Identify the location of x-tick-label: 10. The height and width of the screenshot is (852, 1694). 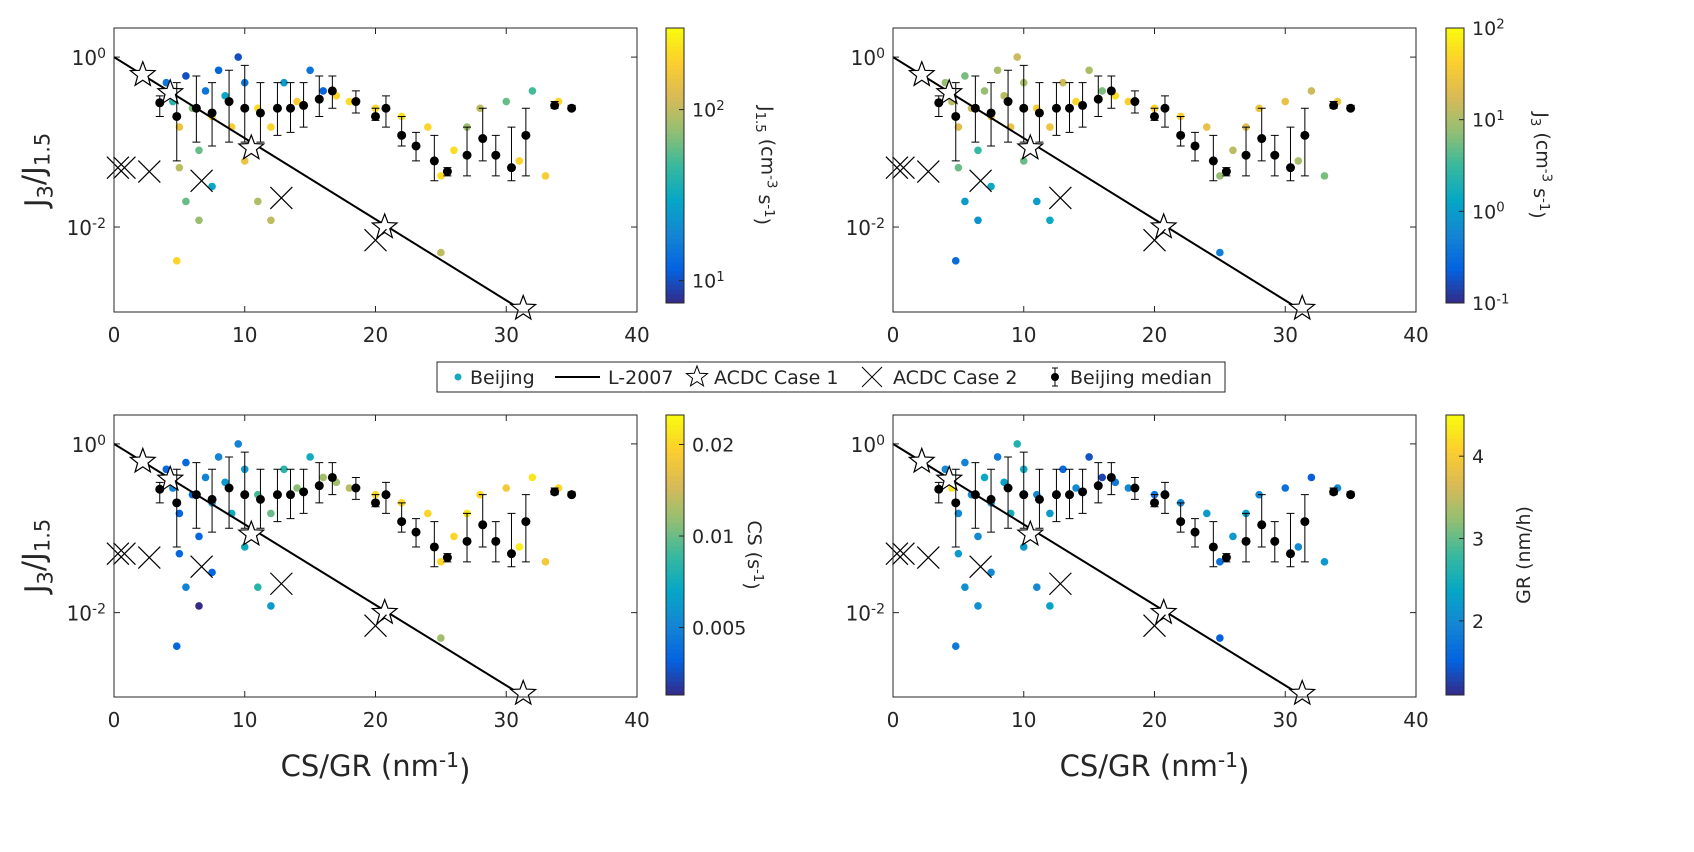
(244, 335).